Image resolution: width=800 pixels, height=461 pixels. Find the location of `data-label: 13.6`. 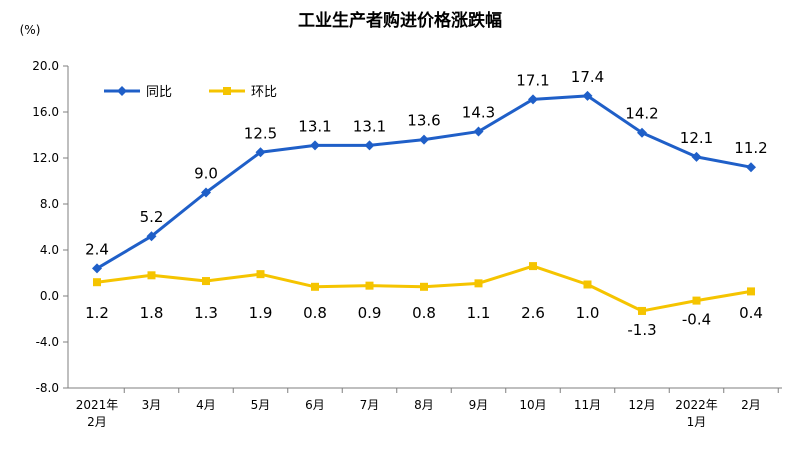

data-label: 13.6 is located at coordinates (423, 121).